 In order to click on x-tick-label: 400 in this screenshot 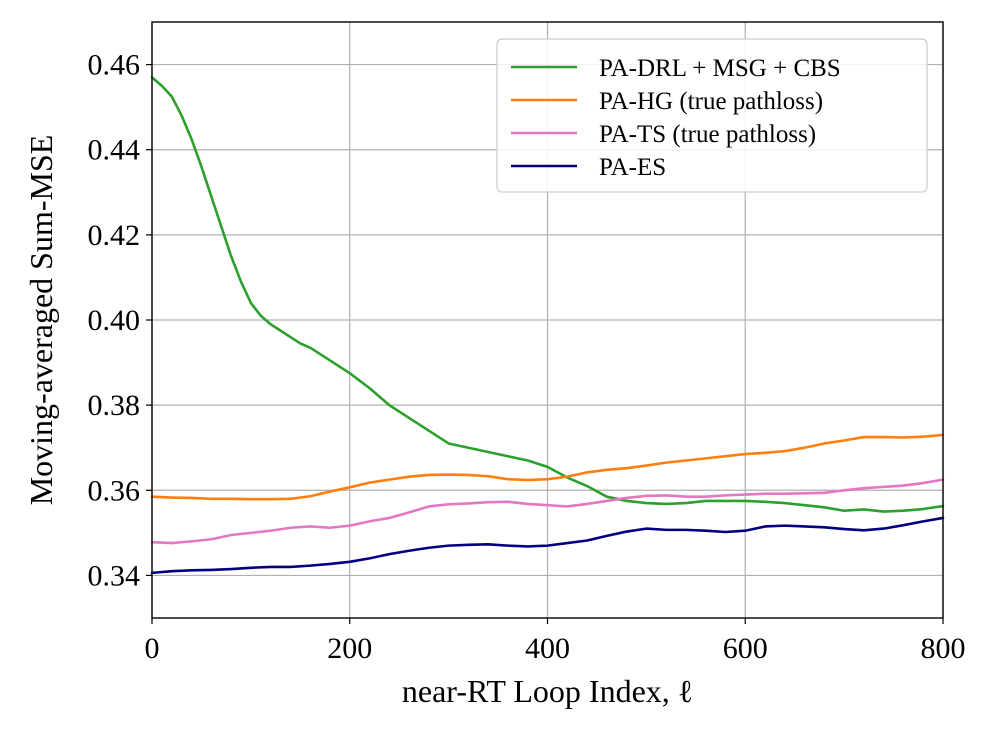, I will do `click(547, 648)`.